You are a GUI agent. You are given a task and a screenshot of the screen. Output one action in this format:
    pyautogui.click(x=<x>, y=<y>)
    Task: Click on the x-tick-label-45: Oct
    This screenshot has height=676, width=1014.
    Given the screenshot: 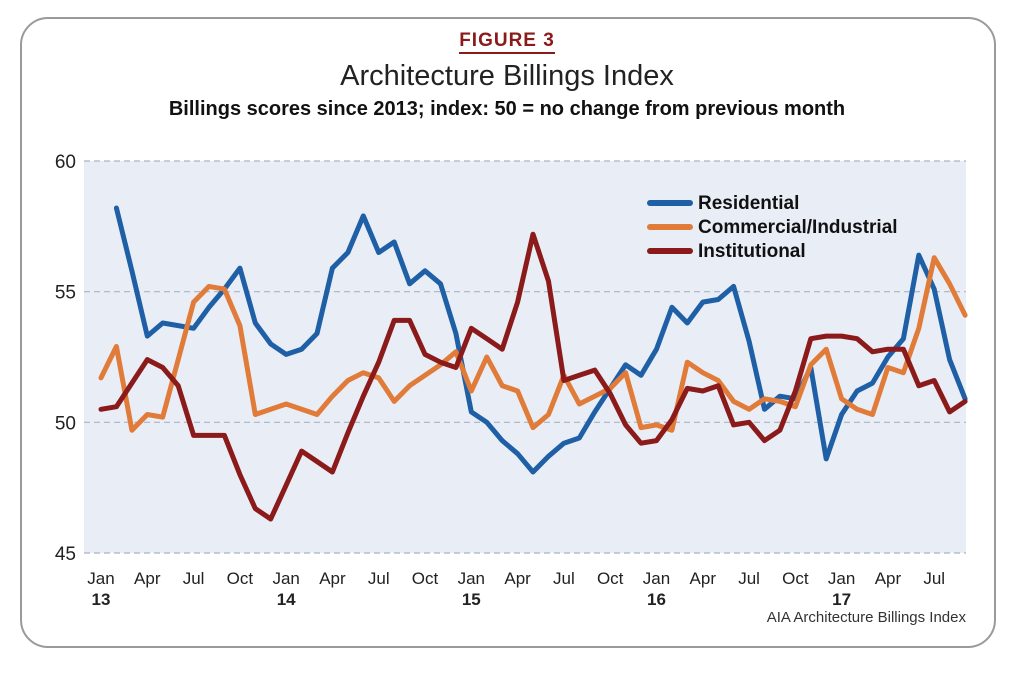 What is the action you would take?
    pyautogui.click(x=795, y=578)
    